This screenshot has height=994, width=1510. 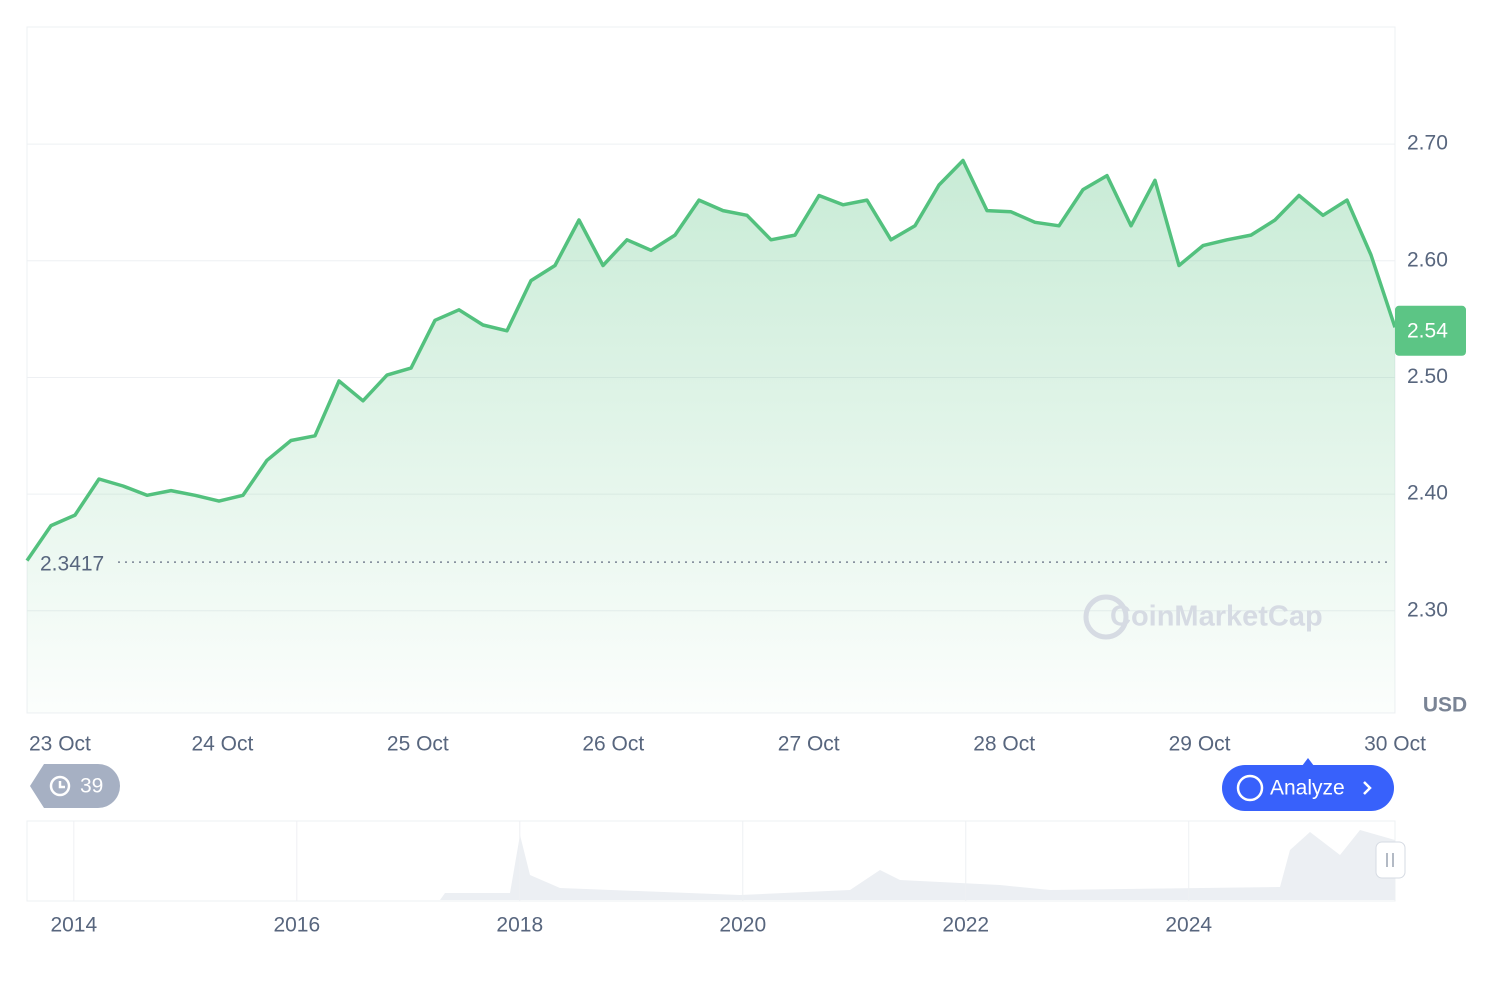 What do you see at coordinates (91, 786) in the screenshot?
I see `history-count: 39` at bounding box center [91, 786].